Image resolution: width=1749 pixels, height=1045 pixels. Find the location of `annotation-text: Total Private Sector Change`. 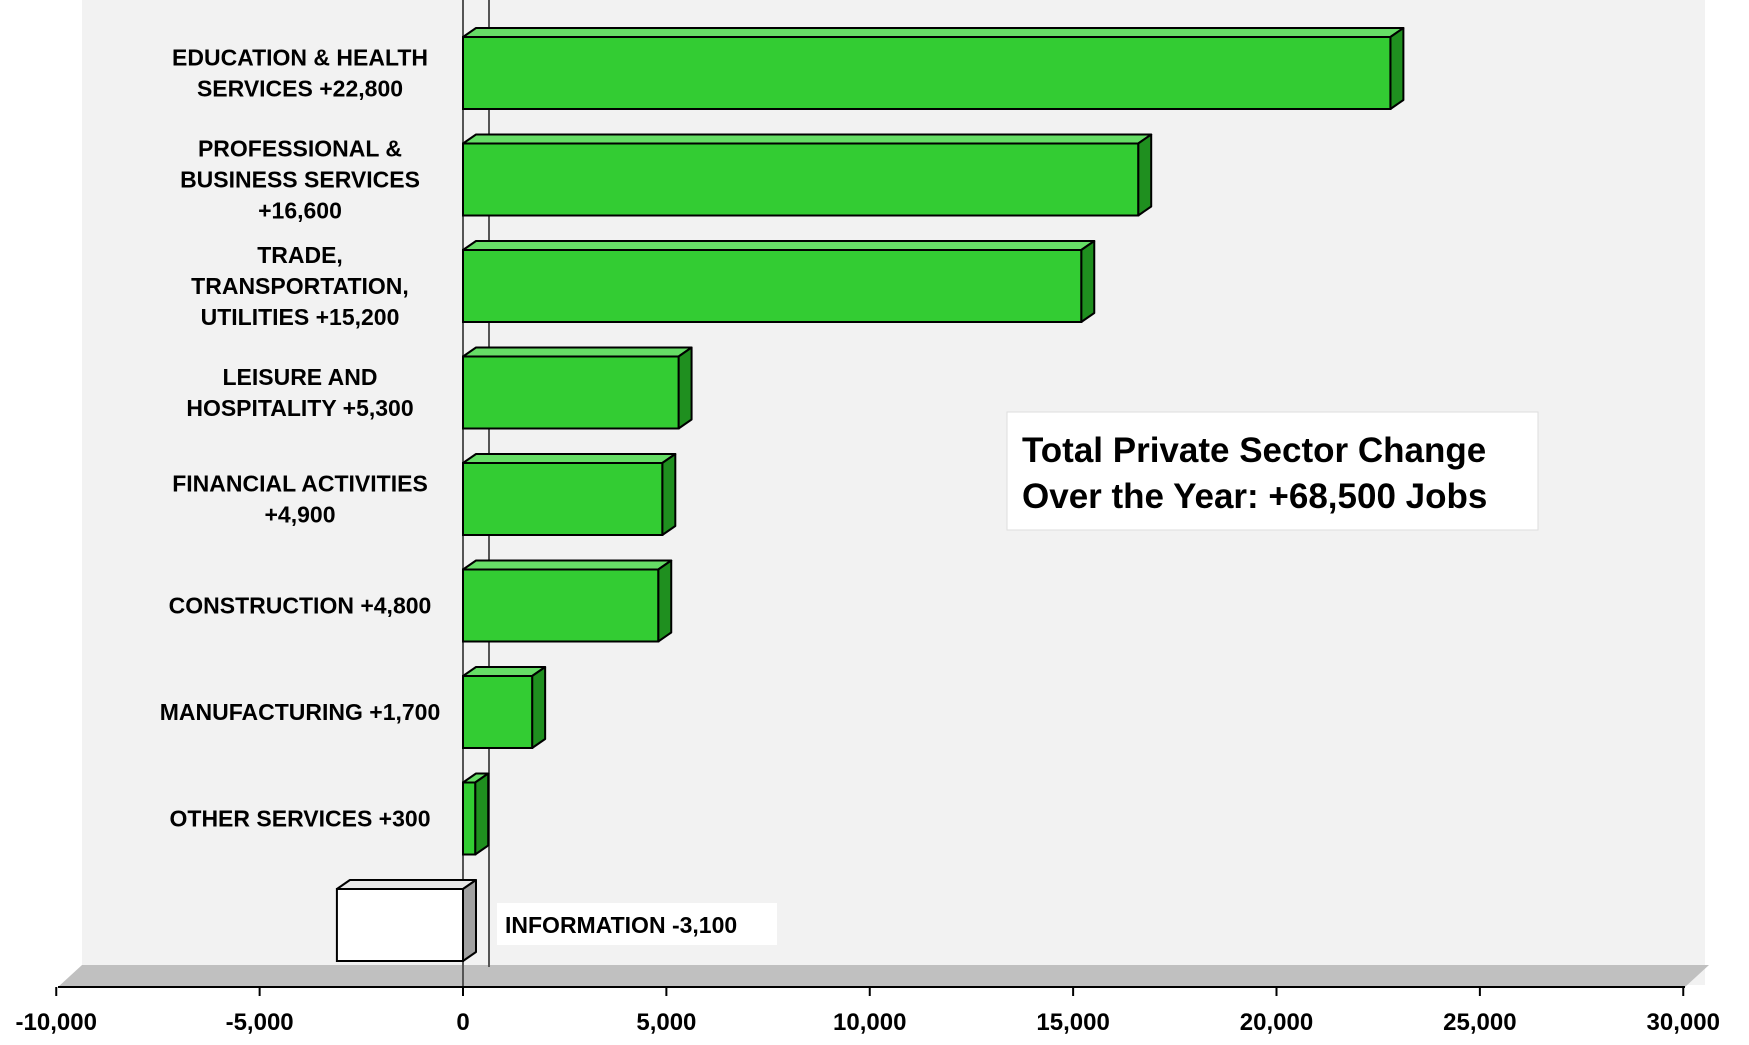

annotation-text: Total Private Sector Change is located at coordinates (1254, 450).